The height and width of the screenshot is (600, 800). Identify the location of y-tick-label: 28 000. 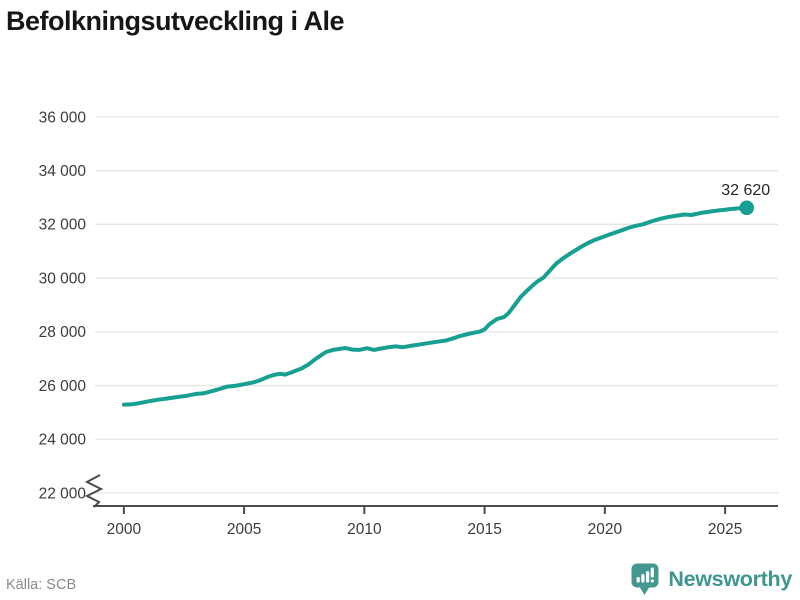
(63, 332).